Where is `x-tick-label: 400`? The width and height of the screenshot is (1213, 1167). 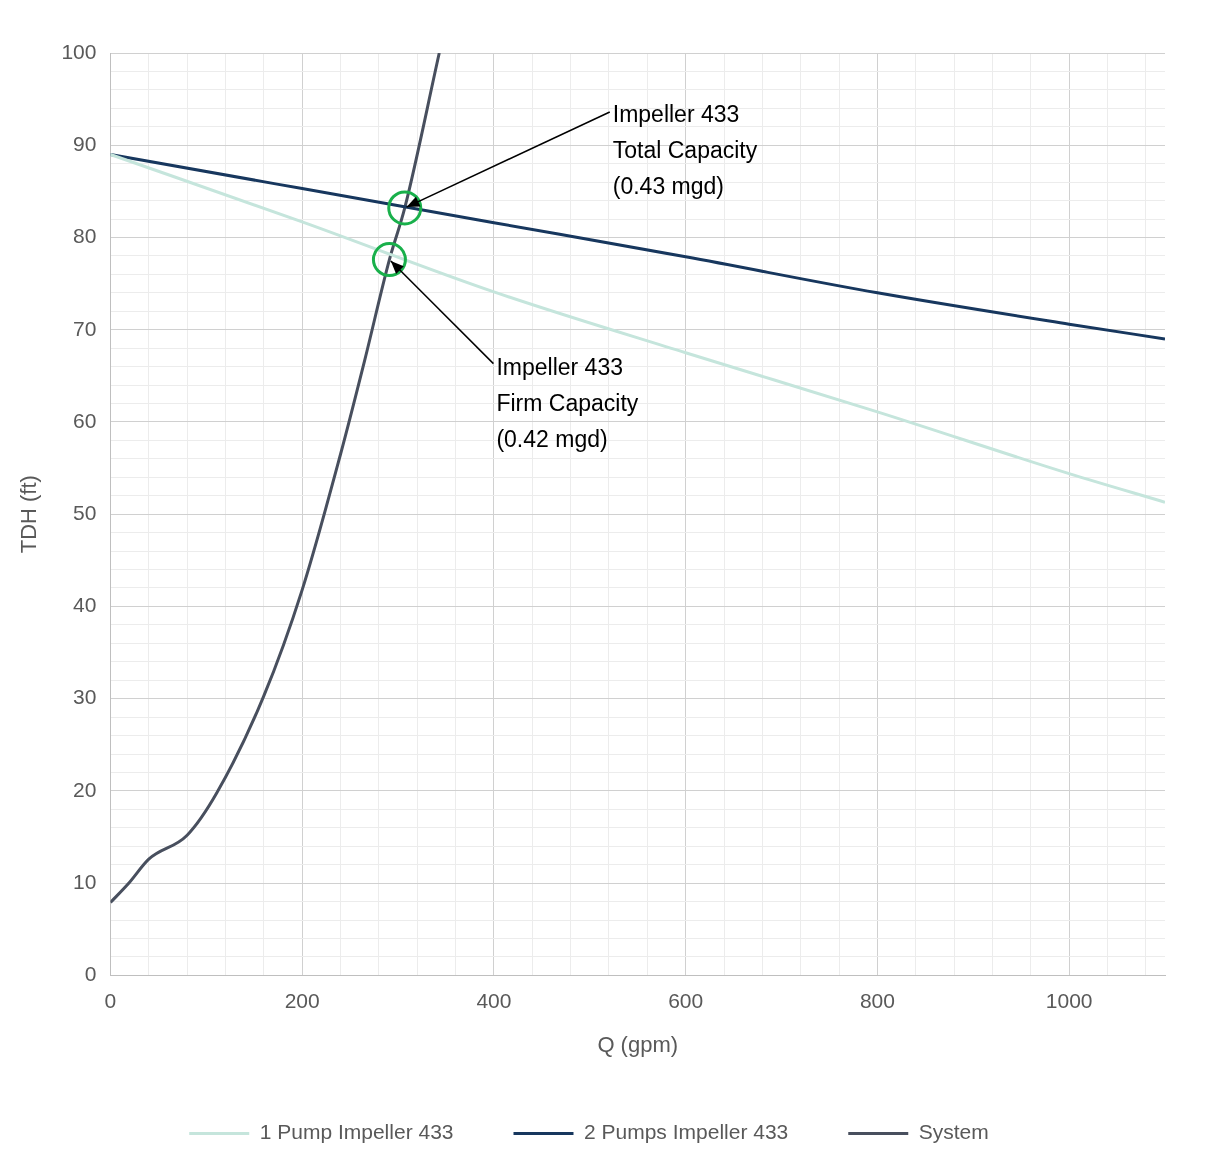
x-tick-label: 400 is located at coordinates (494, 1000).